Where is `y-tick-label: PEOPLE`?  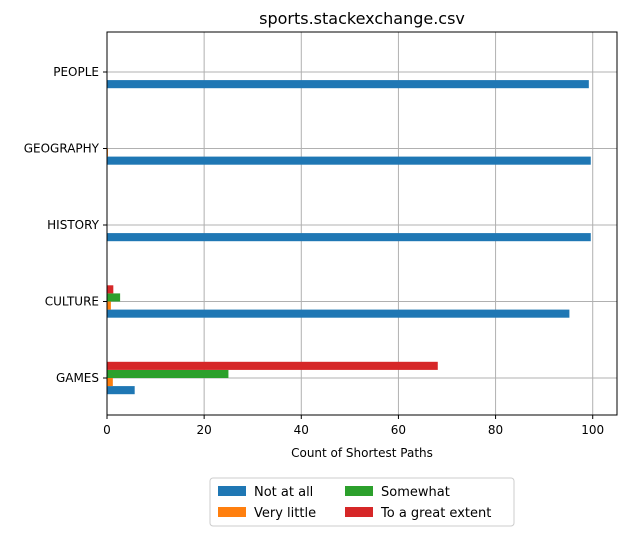 y-tick-label: PEOPLE is located at coordinates (76, 72).